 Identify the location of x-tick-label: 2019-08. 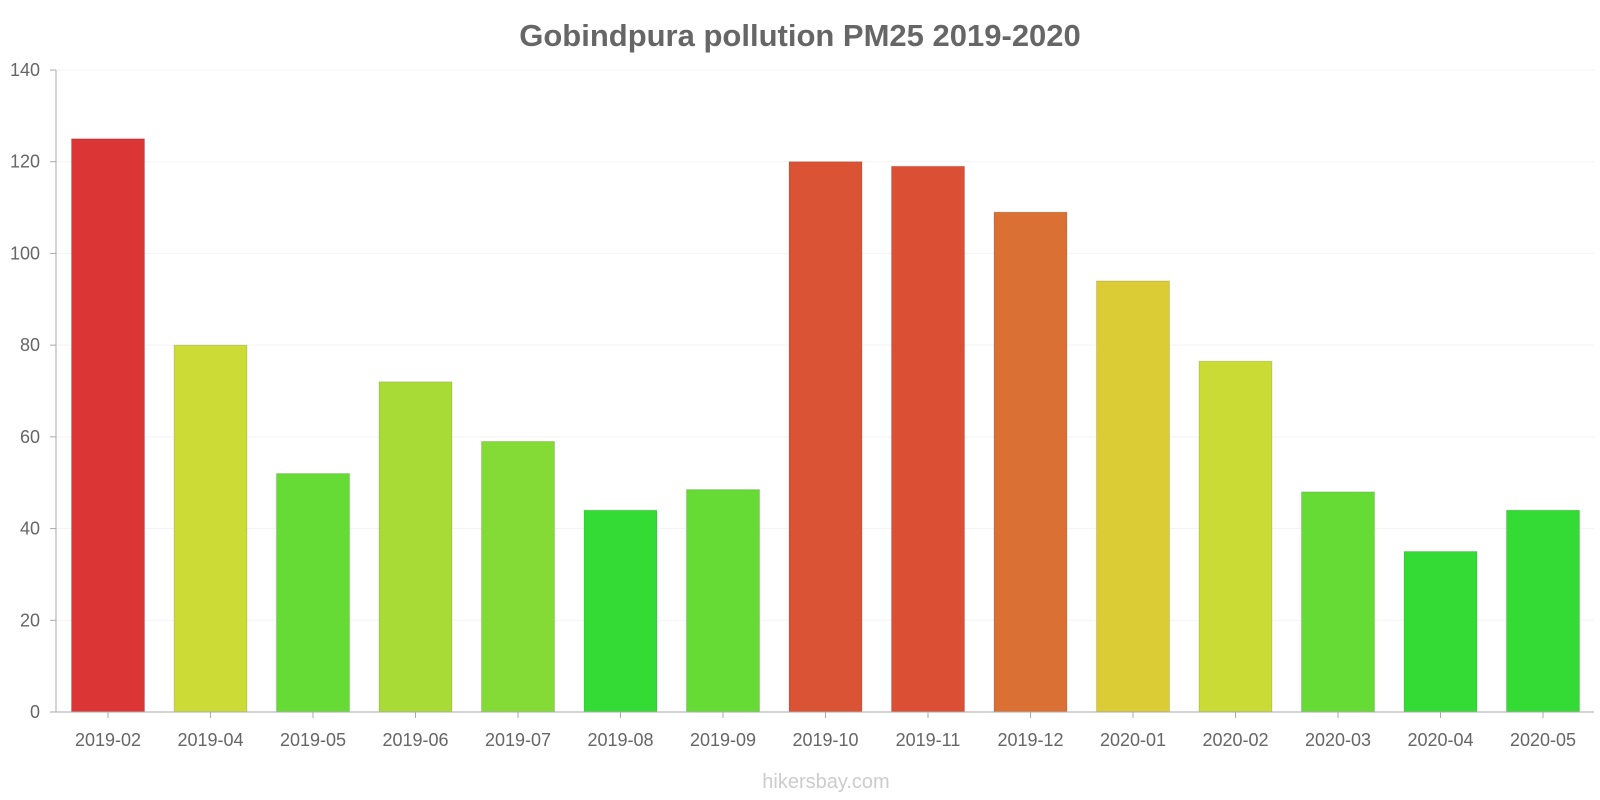
(620, 740).